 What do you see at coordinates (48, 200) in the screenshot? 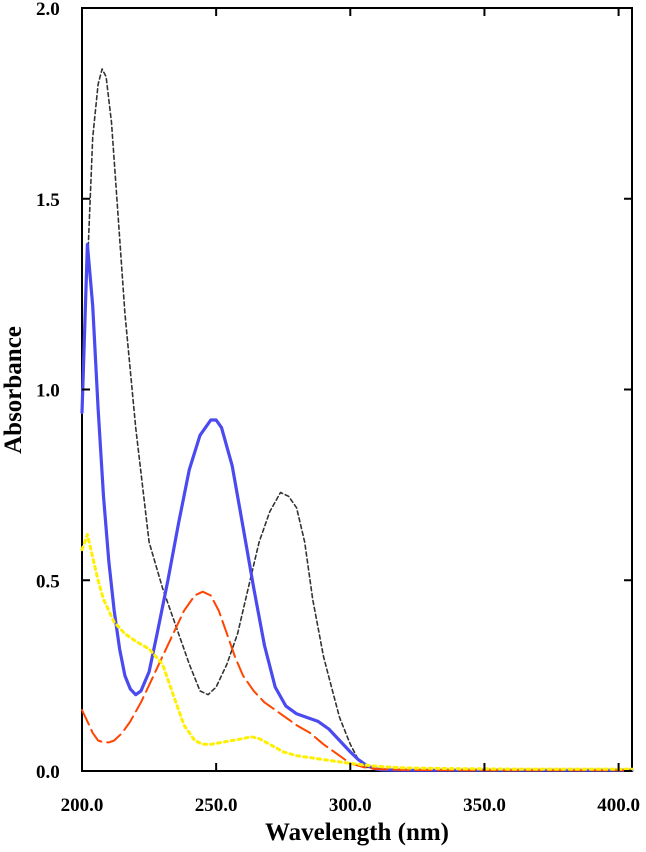
I see `y-tick-label: 1.5` at bounding box center [48, 200].